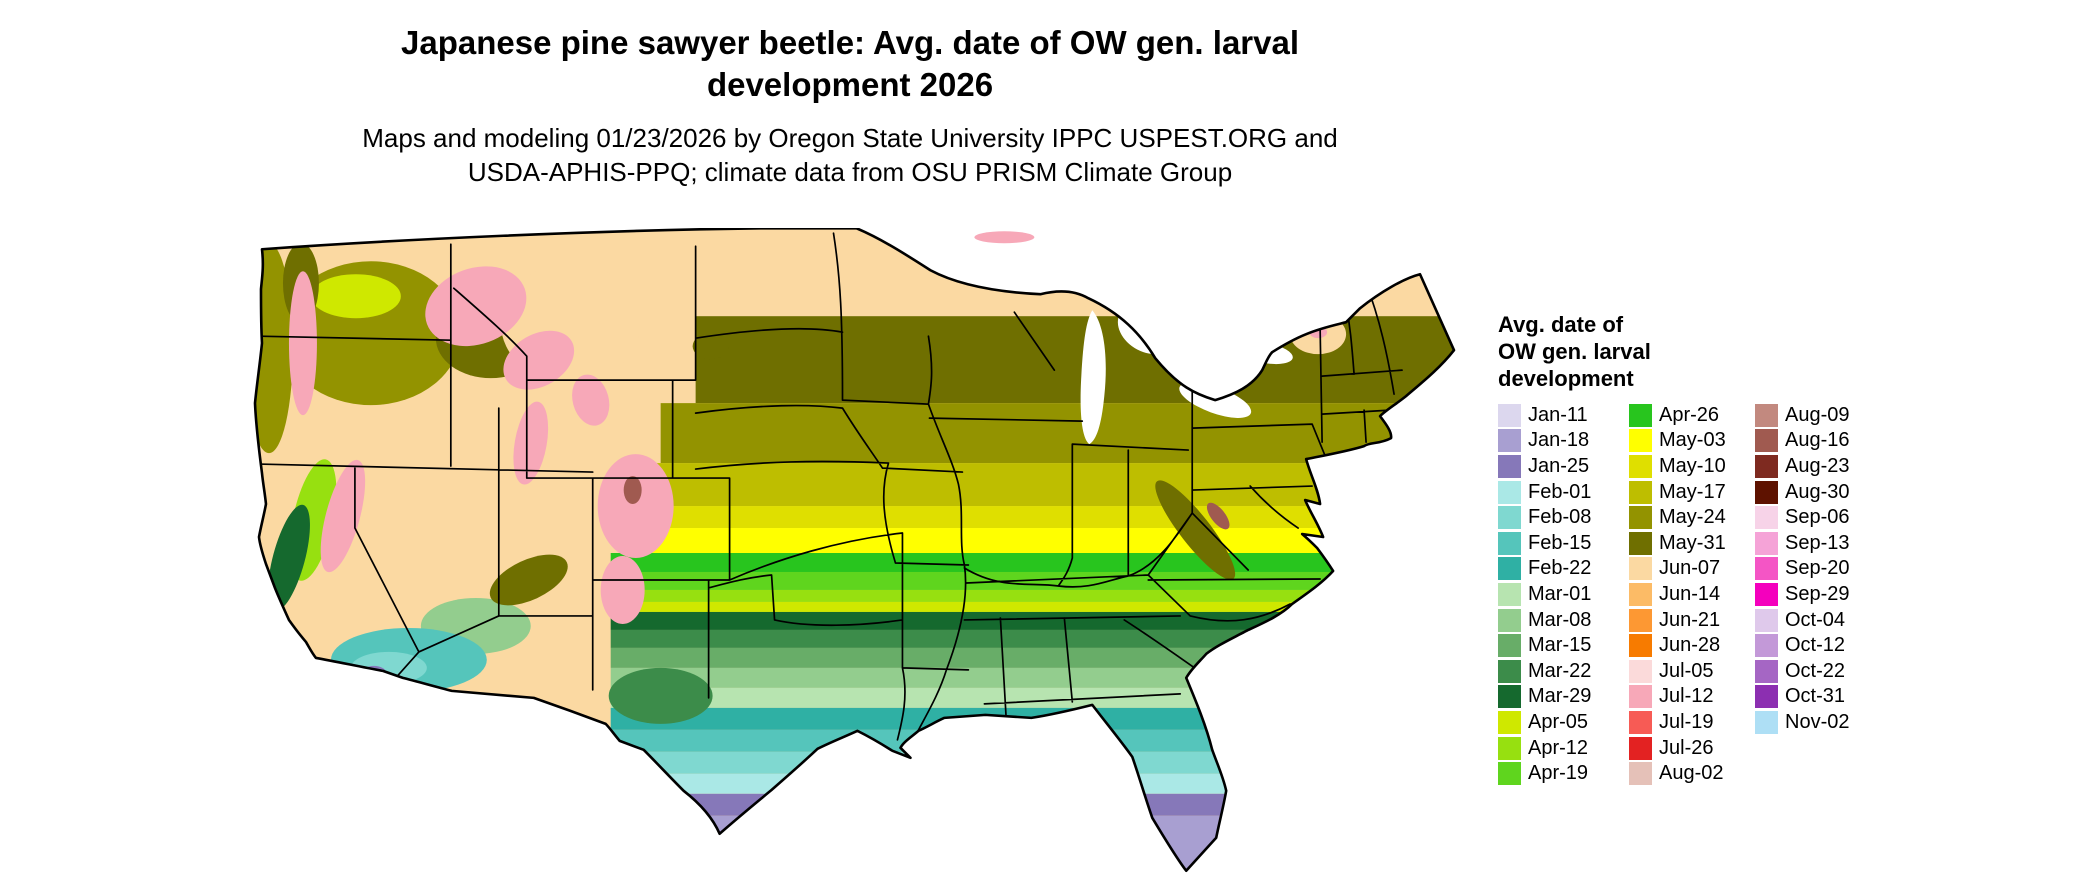 Image resolution: width=2100 pixels, height=892 pixels. What do you see at coordinates (1560, 542) in the screenshot?
I see `legend-label: Feb-15` at bounding box center [1560, 542].